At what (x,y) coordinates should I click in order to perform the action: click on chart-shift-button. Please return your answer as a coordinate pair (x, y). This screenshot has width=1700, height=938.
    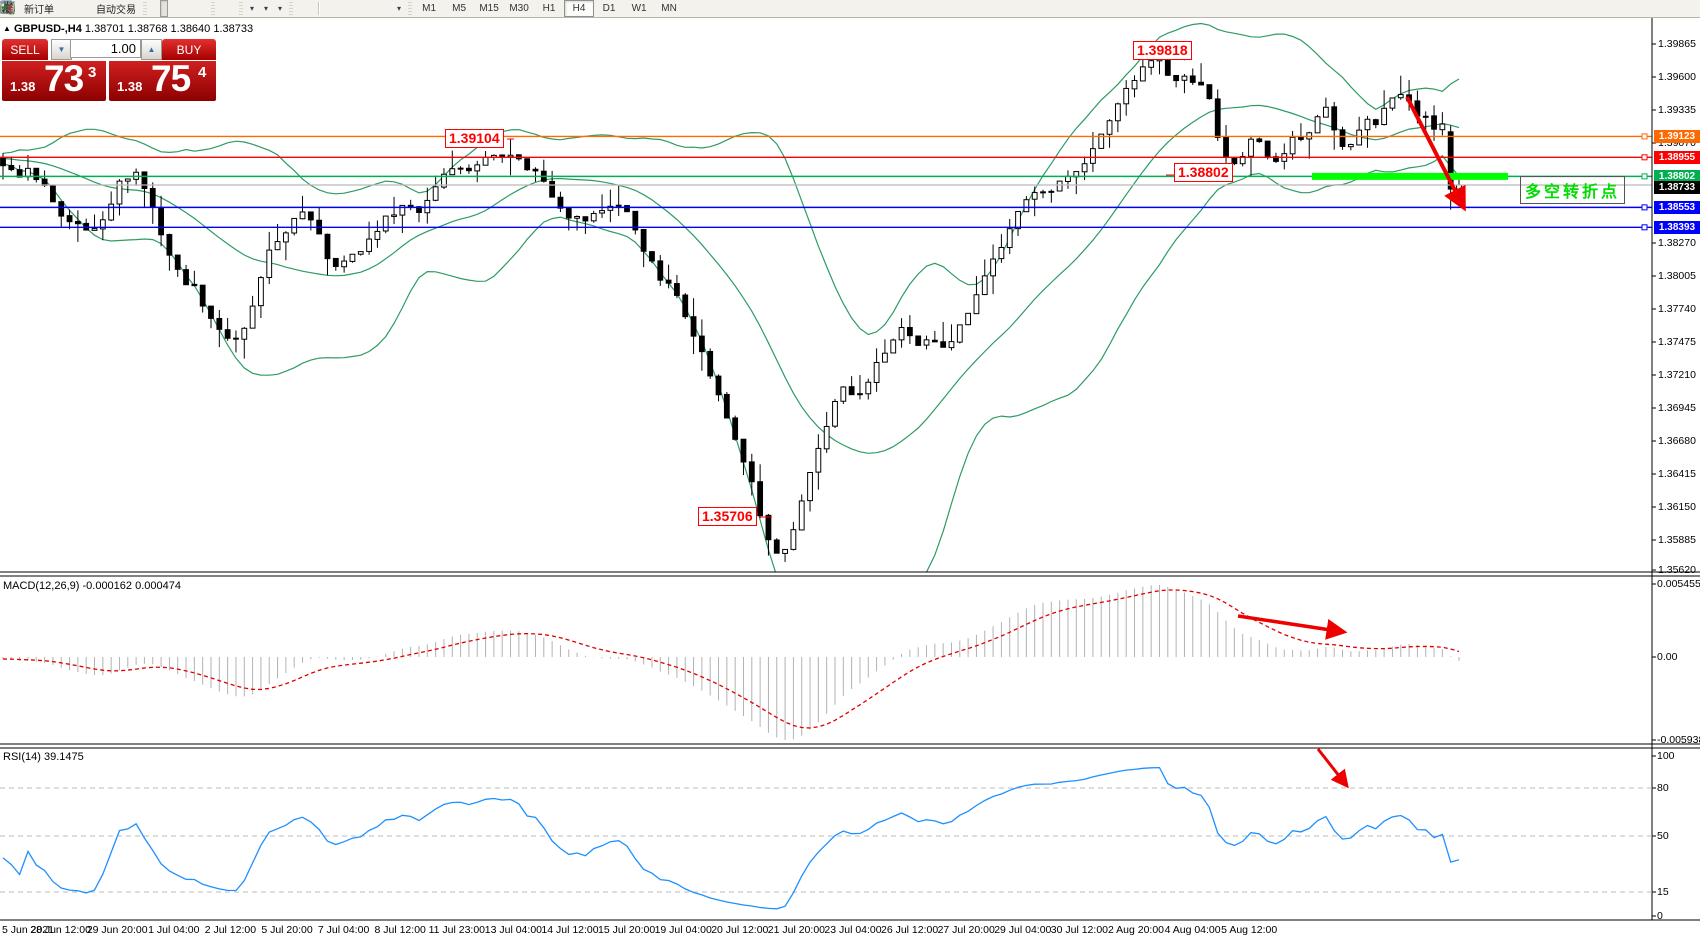
    Looking at the image, I should click on (118, 8).